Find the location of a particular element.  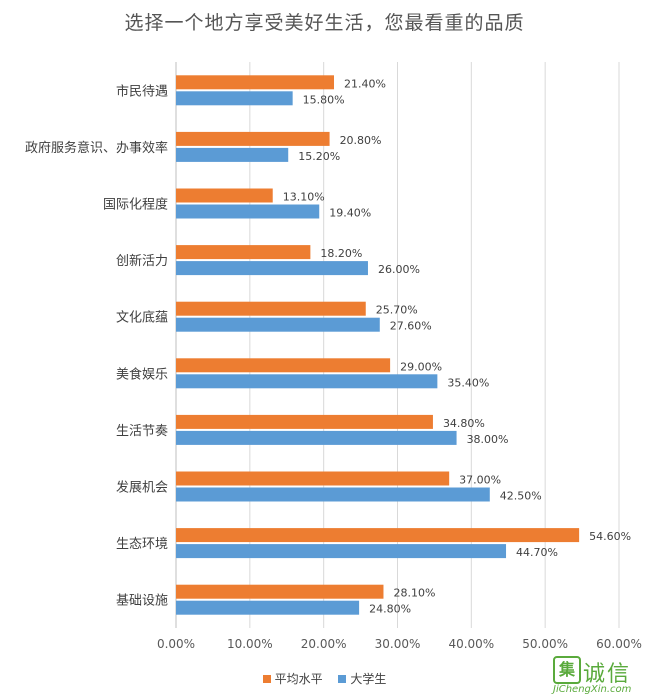

chart-legend: 平均水平 大学生 is located at coordinates (324, 678).